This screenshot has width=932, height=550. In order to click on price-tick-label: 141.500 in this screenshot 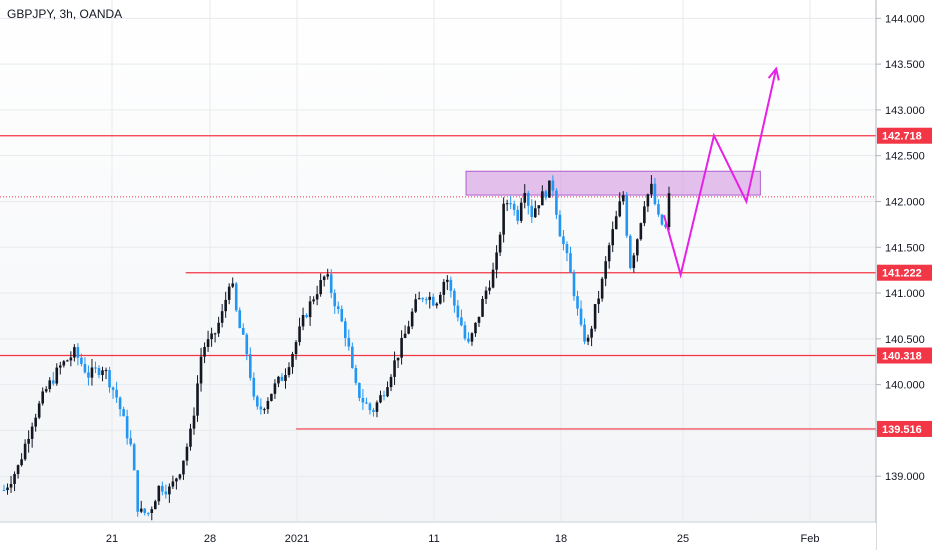, I will do `click(905, 248)`.